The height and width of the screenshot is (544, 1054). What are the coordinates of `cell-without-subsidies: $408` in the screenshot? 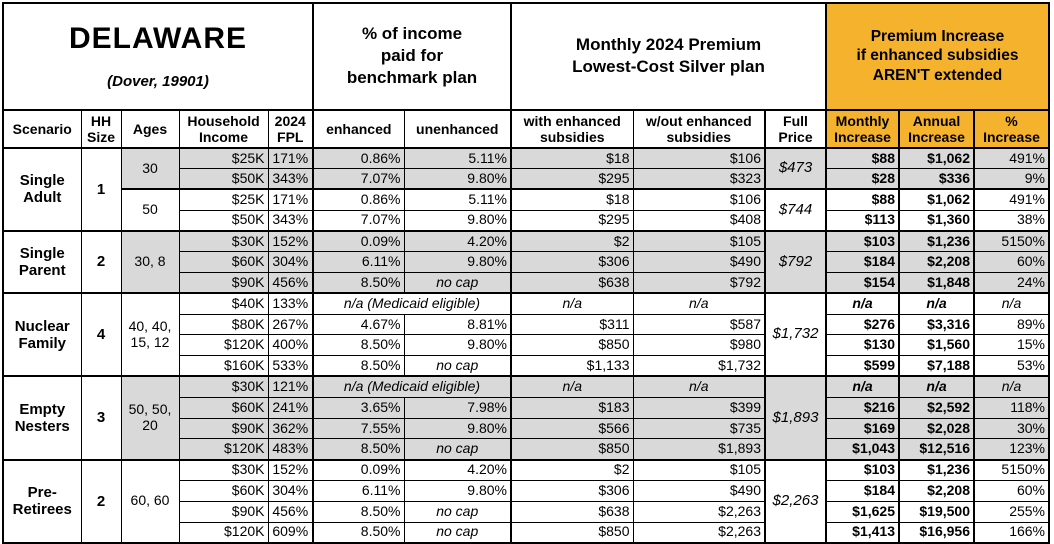 It's located at (699, 220).